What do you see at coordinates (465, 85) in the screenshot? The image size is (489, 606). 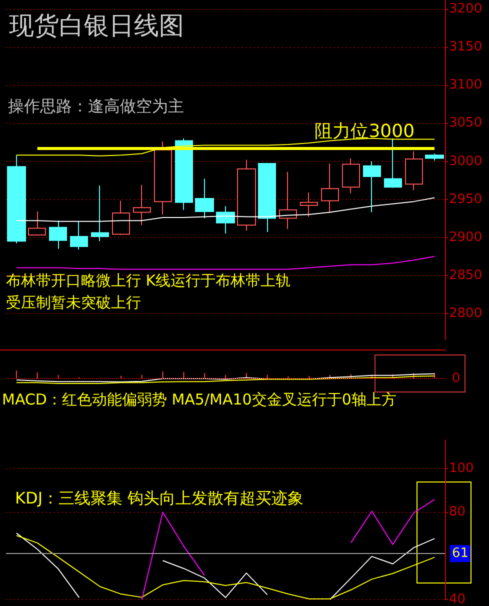 I see `y-tick-label: 3100` at bounding box center [465, 85].